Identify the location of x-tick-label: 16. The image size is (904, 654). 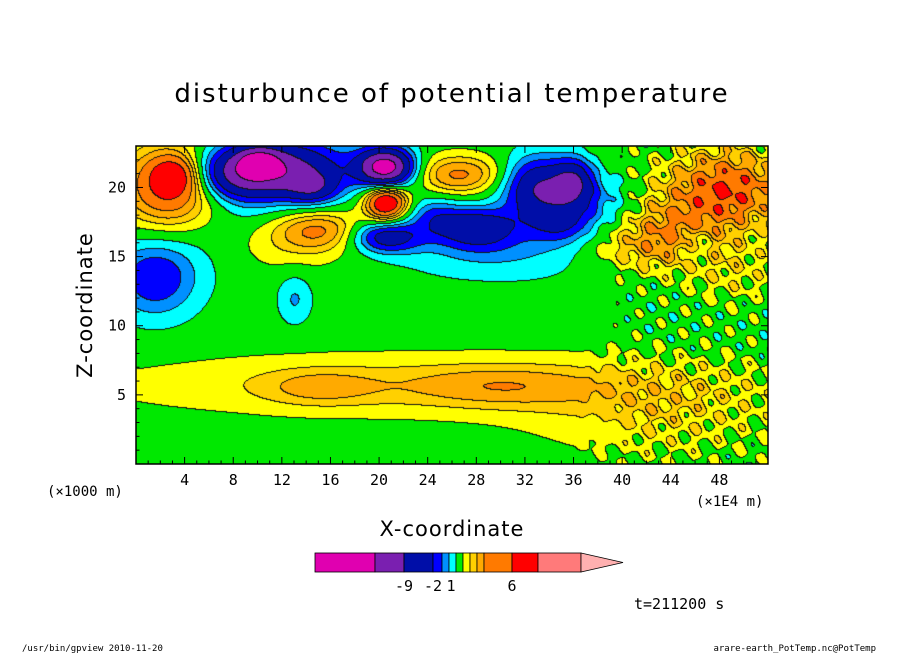
(330, 480).